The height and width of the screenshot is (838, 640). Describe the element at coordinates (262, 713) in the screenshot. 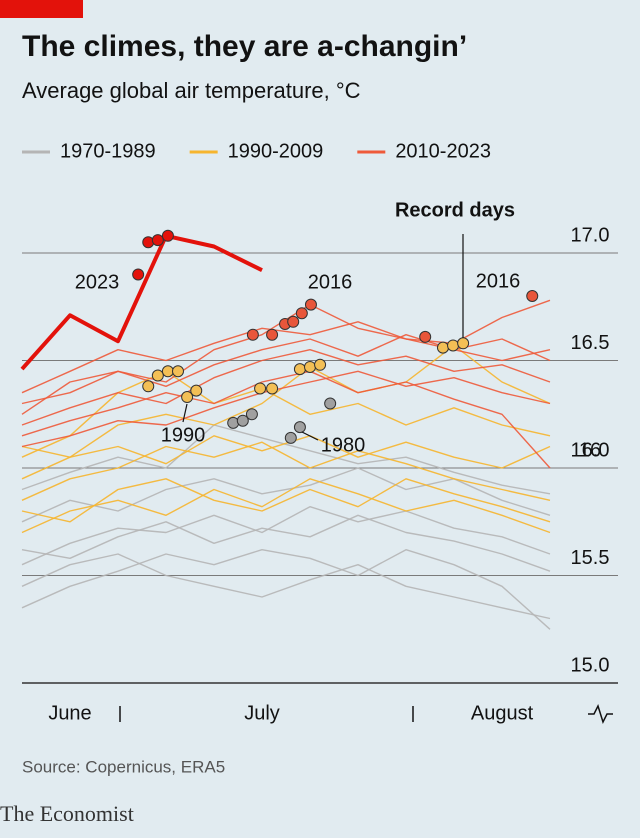

I see `x-tick-label: July` at that location.